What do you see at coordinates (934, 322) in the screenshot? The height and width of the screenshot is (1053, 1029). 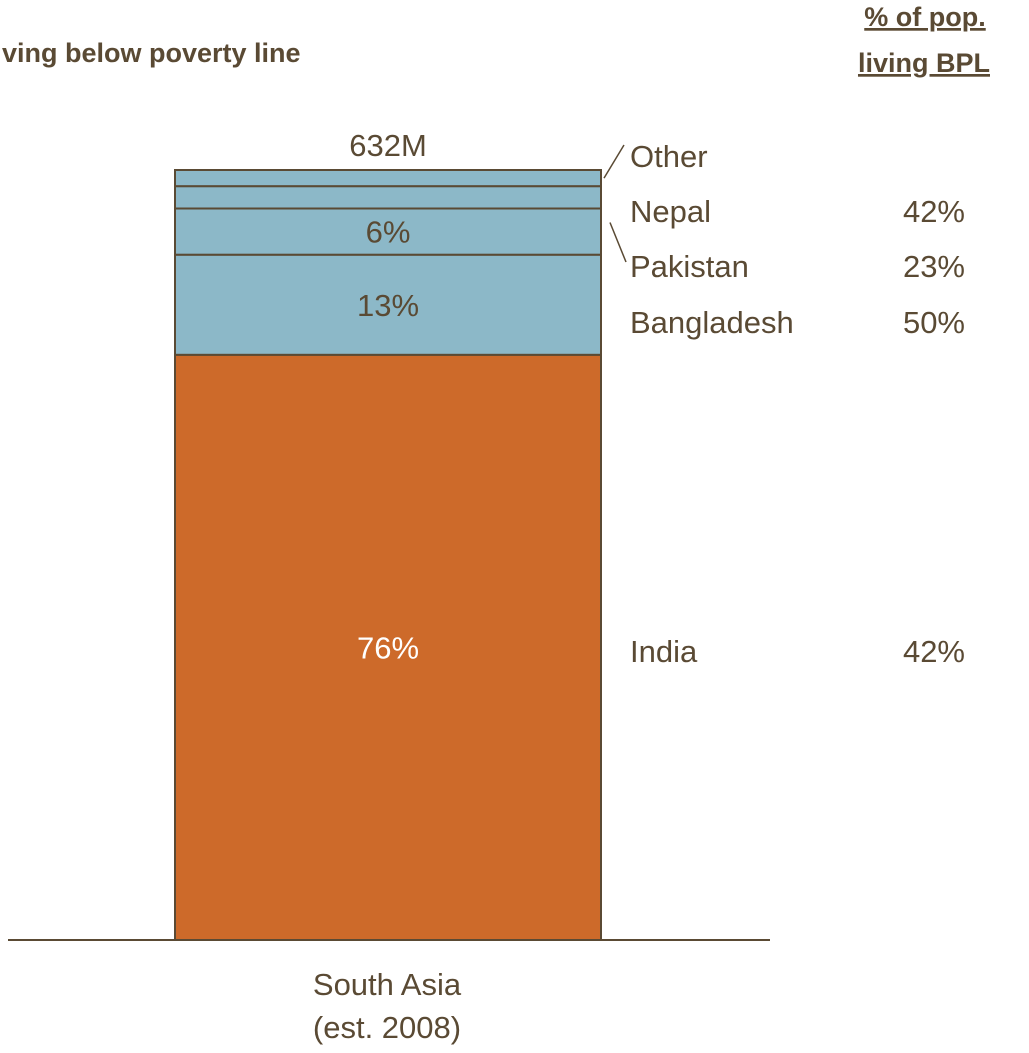 I see `bpl-percent-bangladesh: 50%` at bounding box center [934, 322].